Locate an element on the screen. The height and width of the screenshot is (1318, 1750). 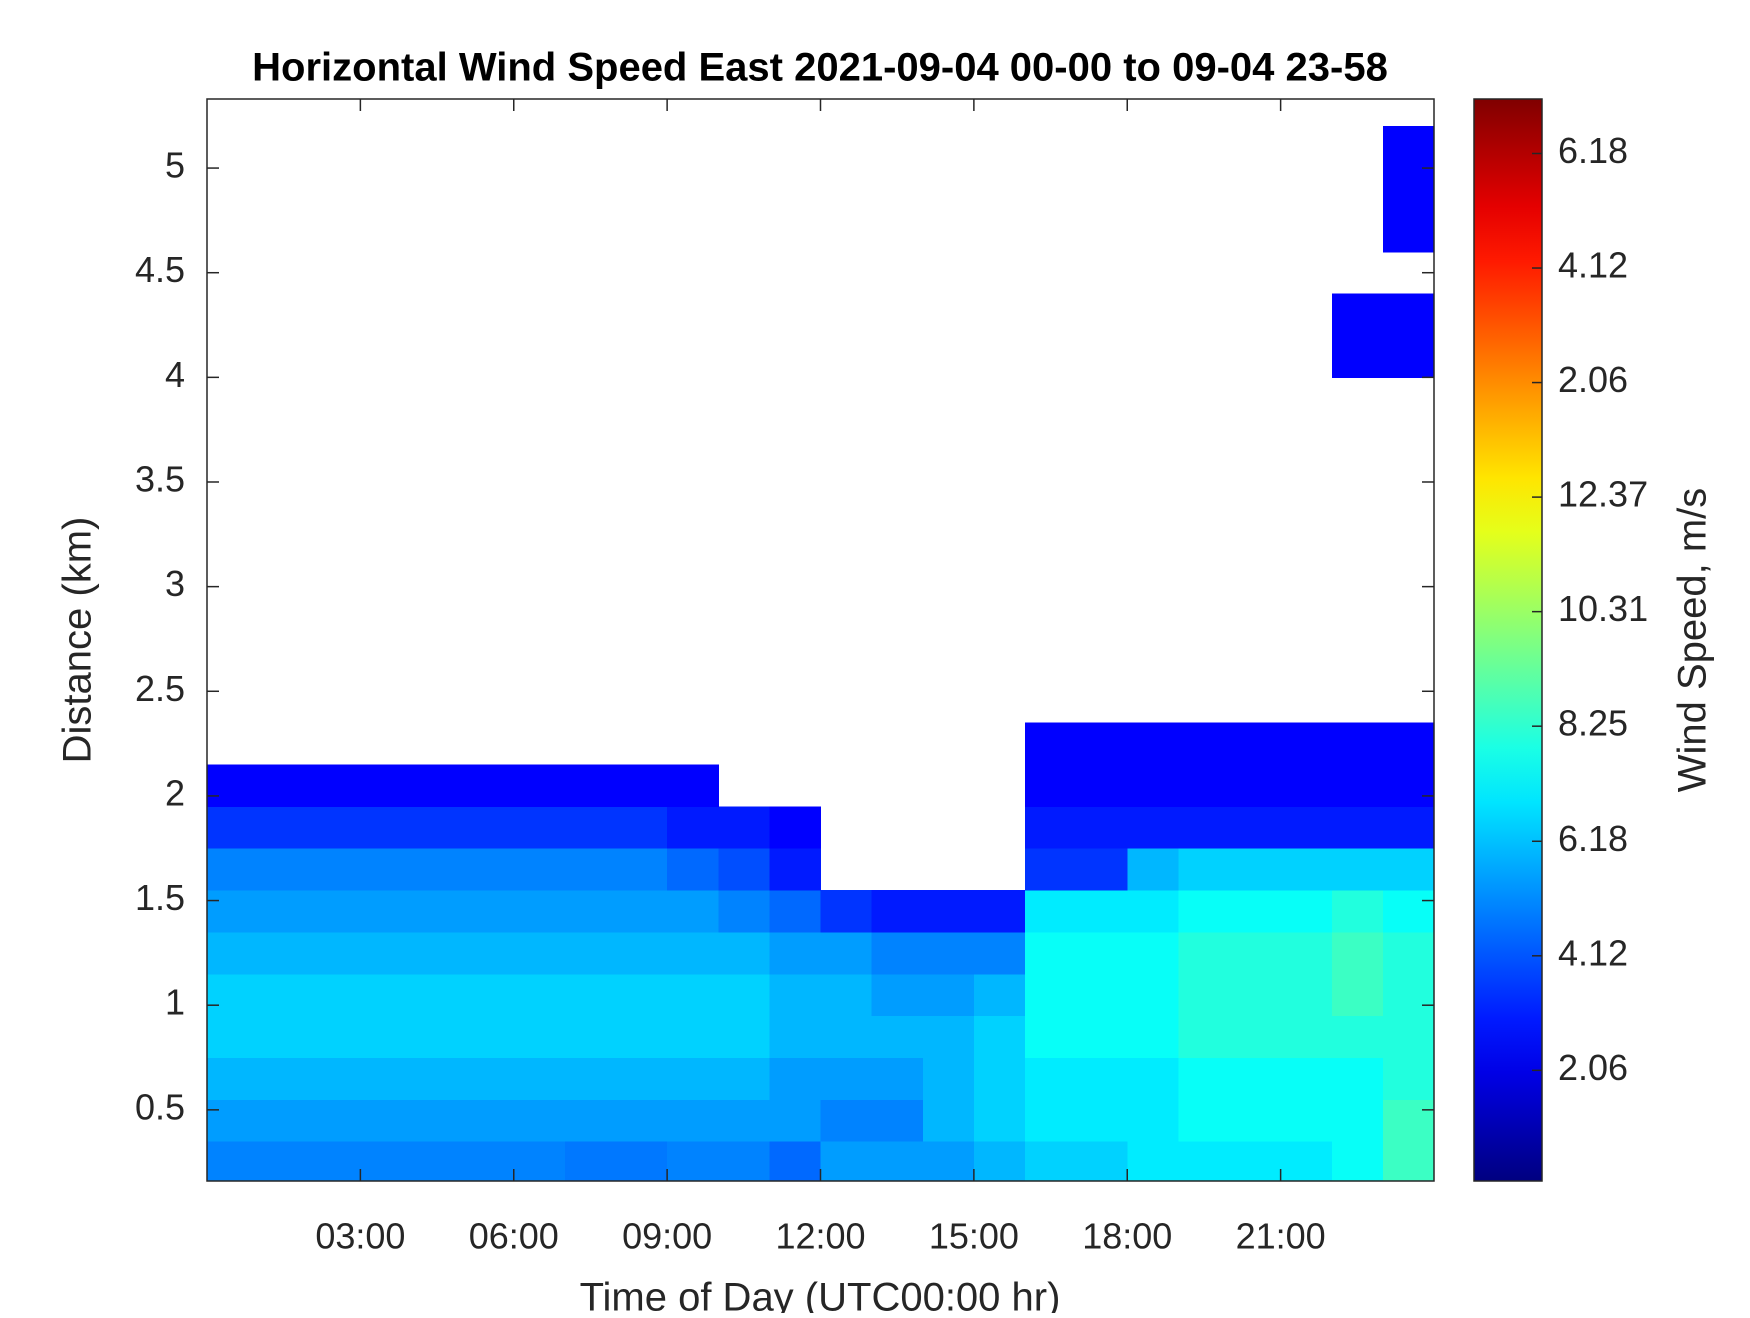
colorbar-tick-label: 6.18 is located at coordinates (1593, 838).